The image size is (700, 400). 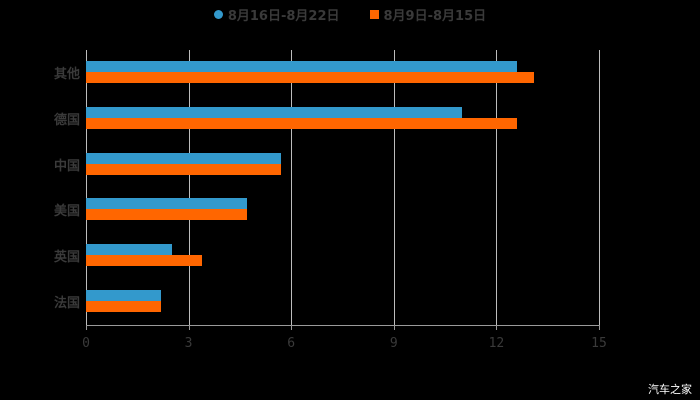 What do you see at coordinates (496, 343) in the screenshot?
I see `x-tick-label: 12` at bounding box center [496, 343].